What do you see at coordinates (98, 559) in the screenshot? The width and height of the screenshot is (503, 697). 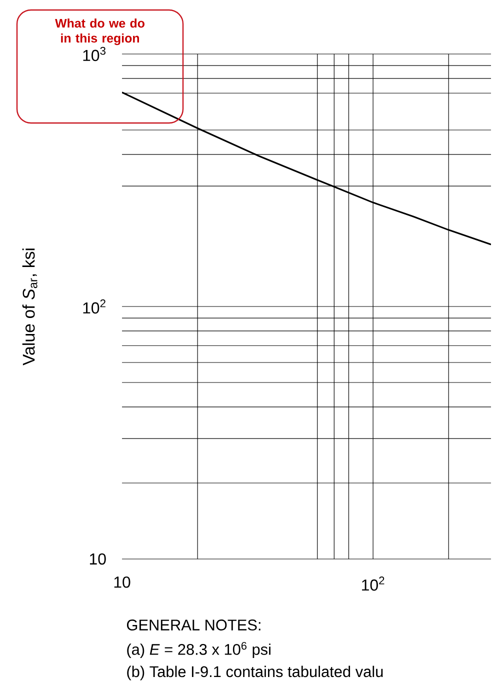 I see `y-tick-label: 10` at bounding box center [98, 559].